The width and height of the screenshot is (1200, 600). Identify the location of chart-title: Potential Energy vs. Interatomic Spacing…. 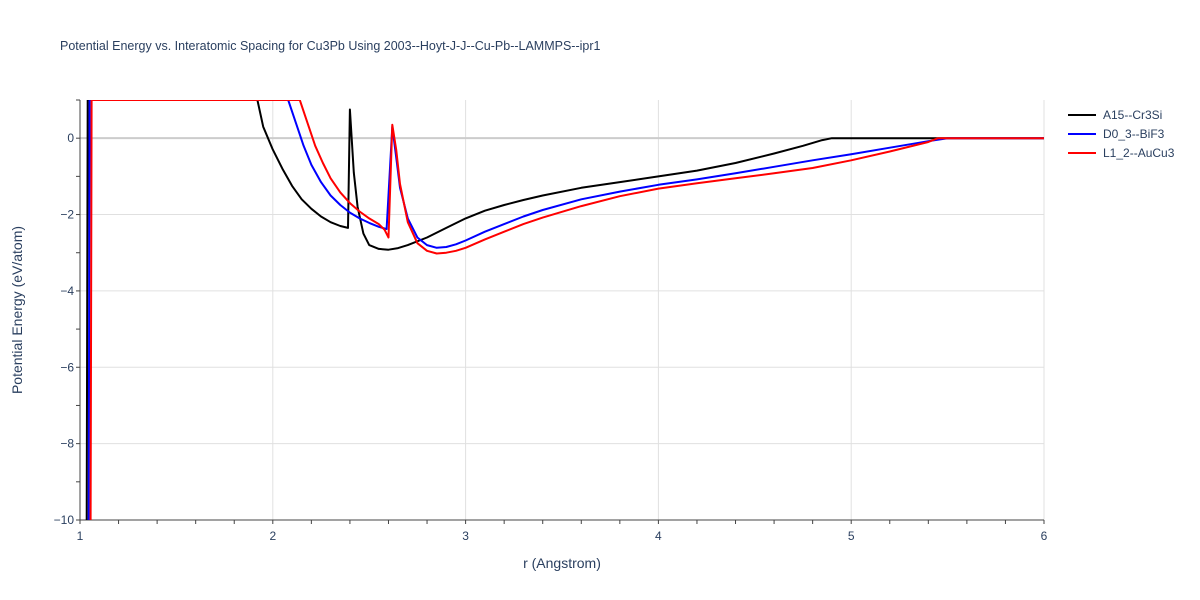
(330, 46).